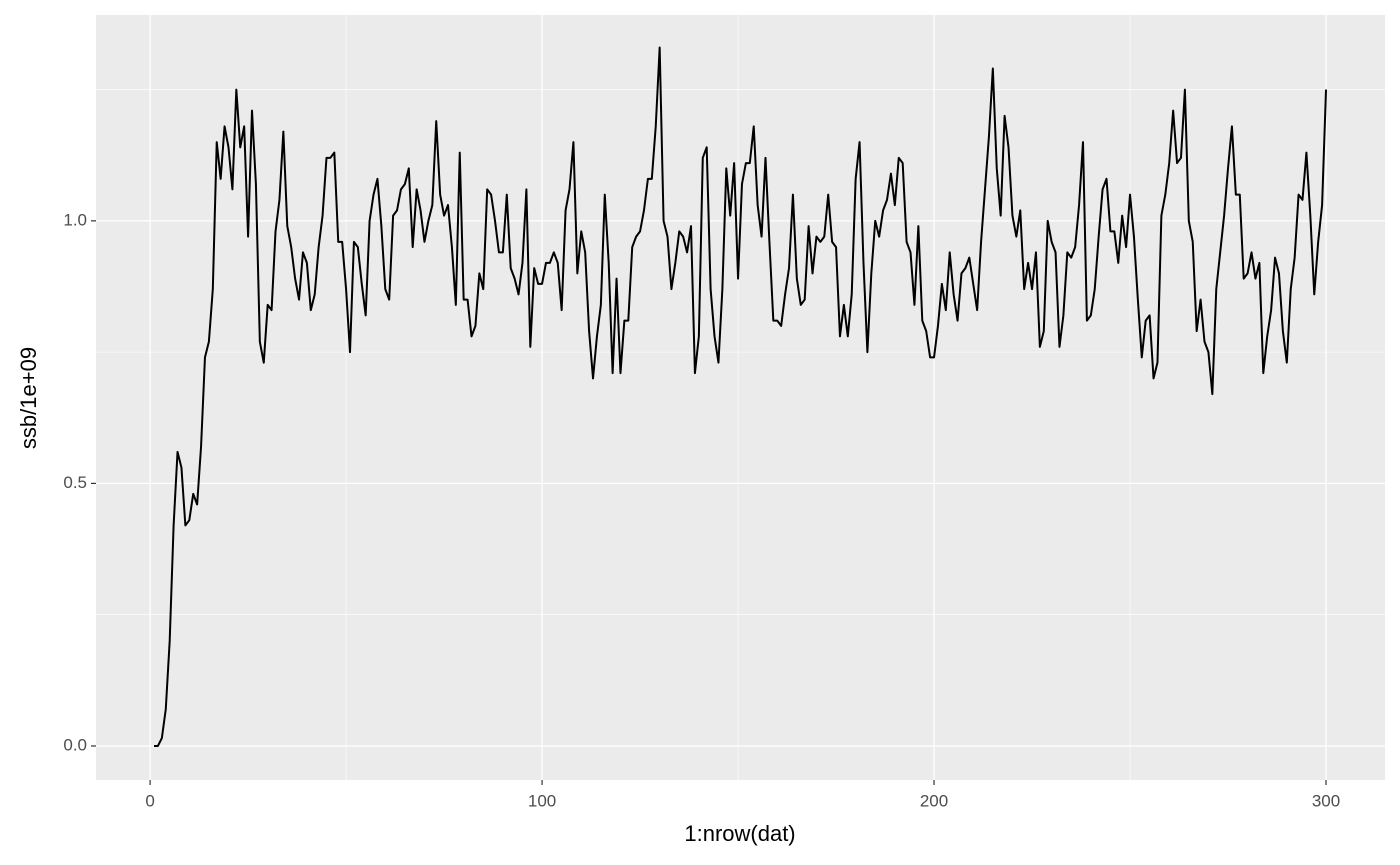 The image size is (1400, 865). Describe the element at coordinates (75, 482) in the screenshot. I see `y-tick-label: 0.5` at that location.